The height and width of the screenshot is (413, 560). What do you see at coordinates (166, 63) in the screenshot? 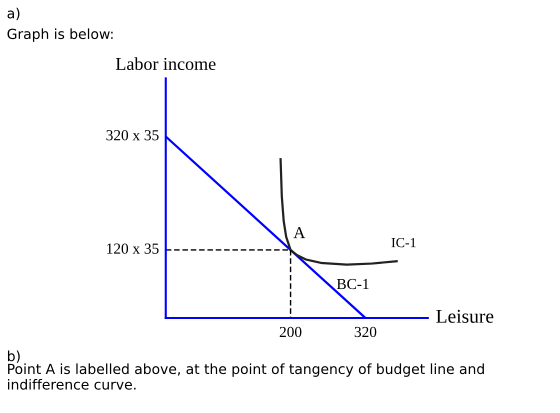
I see `y-axis-title: Labor income` at bounding box center [166, 63].